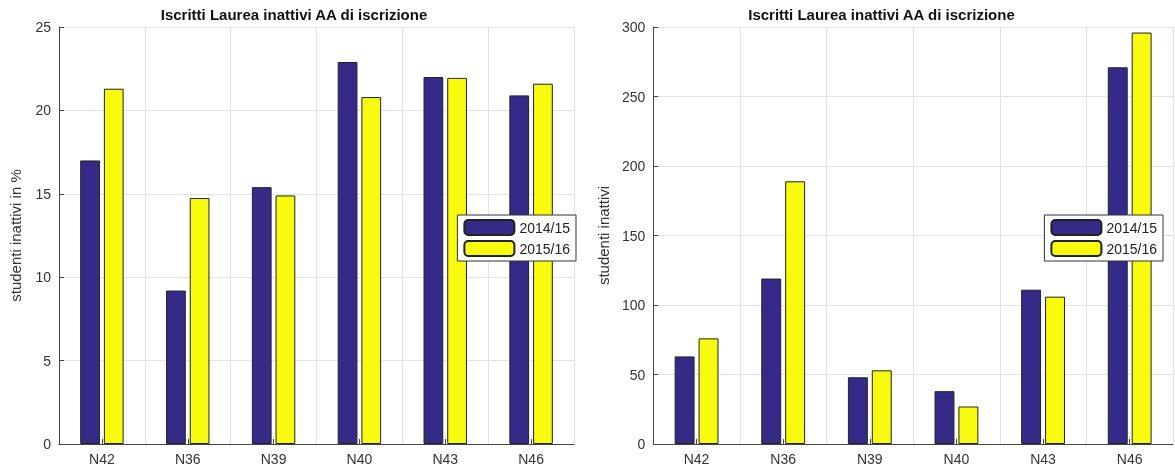 Image resolution: width=1175 pixels, height=476 pixels. Describe the element at coordinates (47, 360) in the screenshot. I see `y-tick-label: 5` at that location.